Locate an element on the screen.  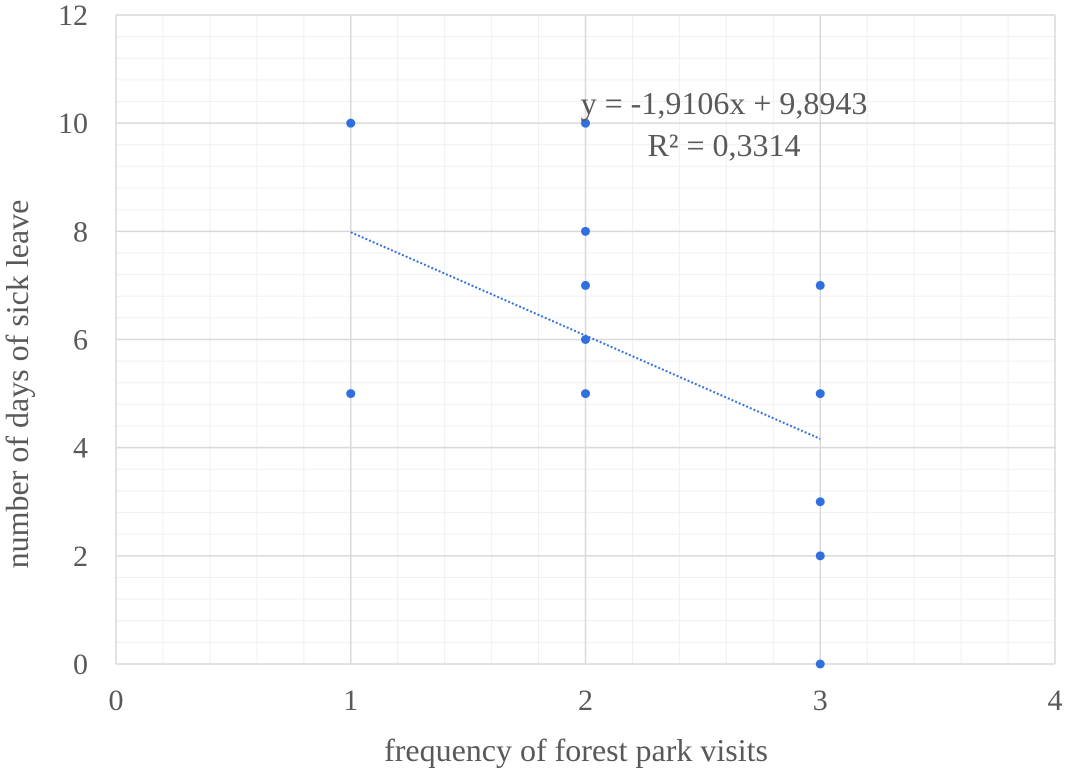
y-axis-title: number of days of sick leave is located at coordinates (17, 384).